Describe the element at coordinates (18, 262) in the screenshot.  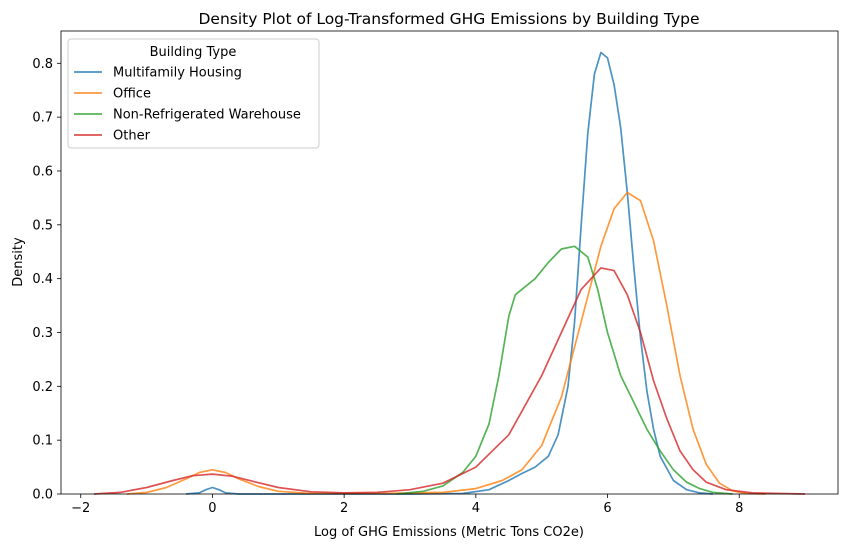
I see `y-axis-label: Density` at that location.